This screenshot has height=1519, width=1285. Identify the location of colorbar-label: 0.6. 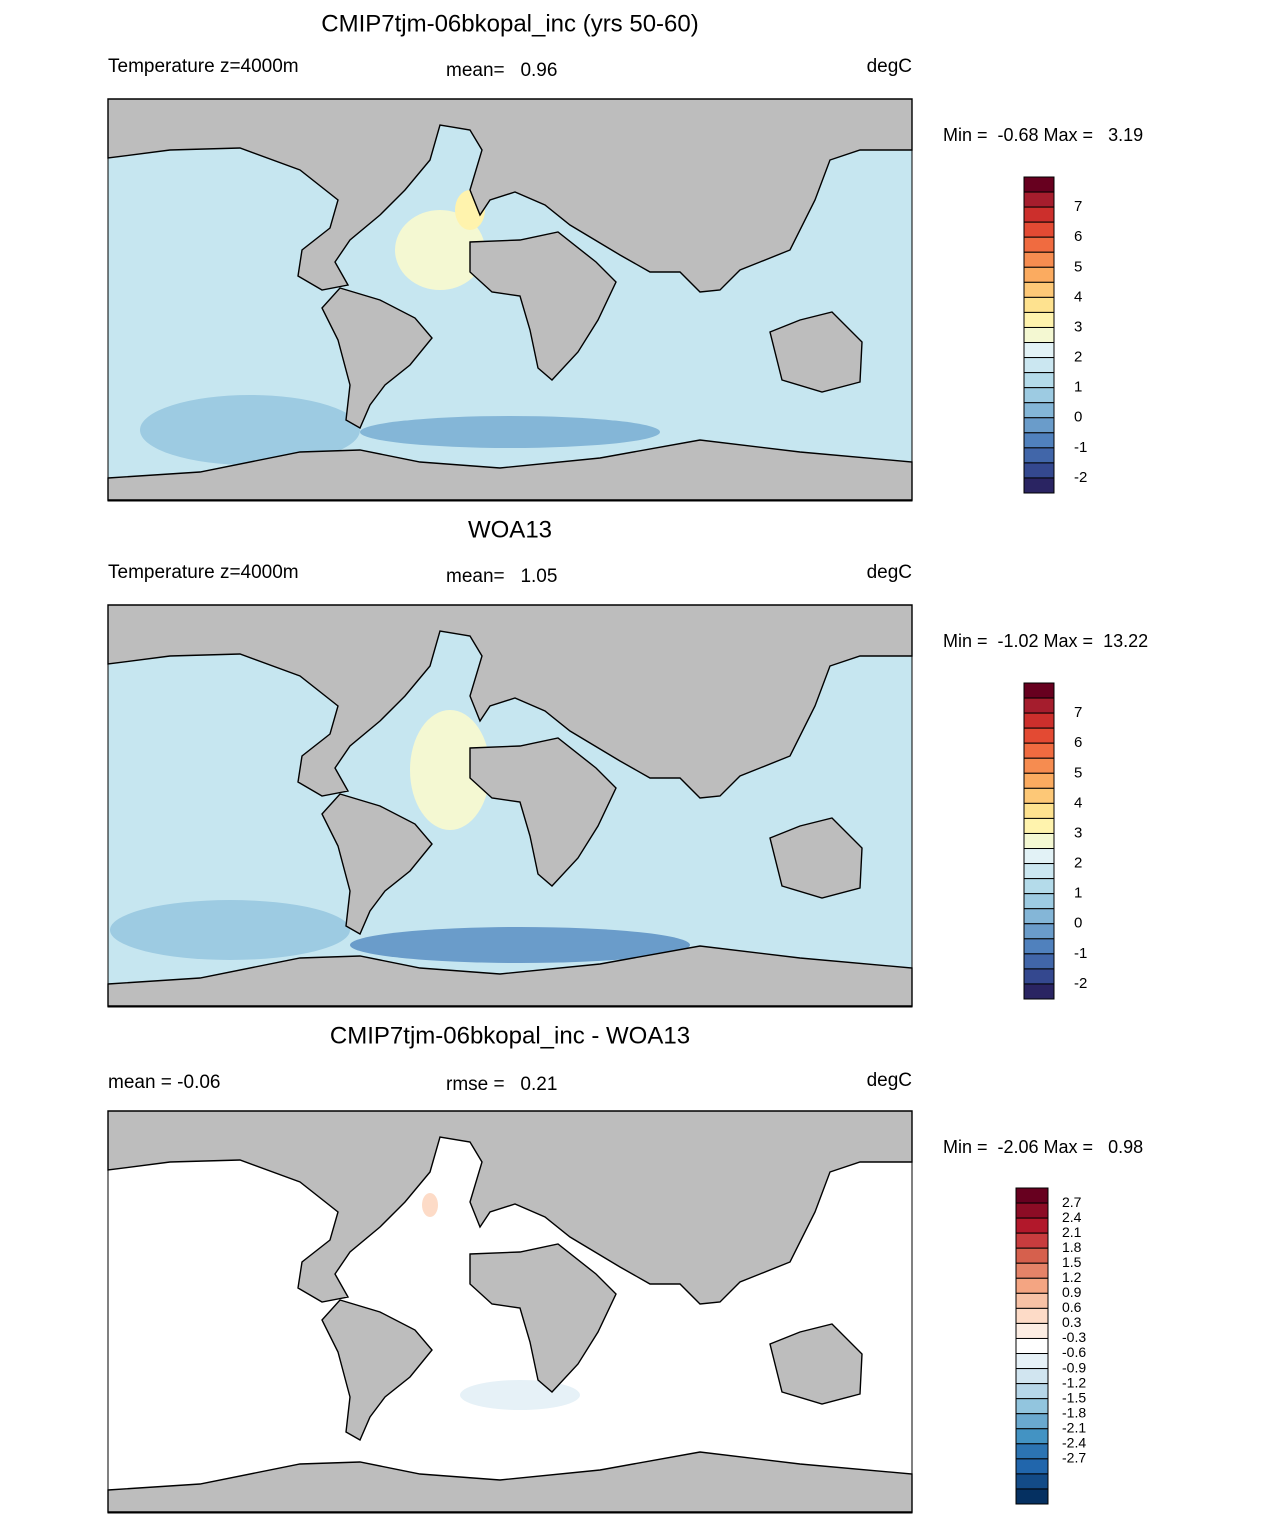
(1072, 1307).